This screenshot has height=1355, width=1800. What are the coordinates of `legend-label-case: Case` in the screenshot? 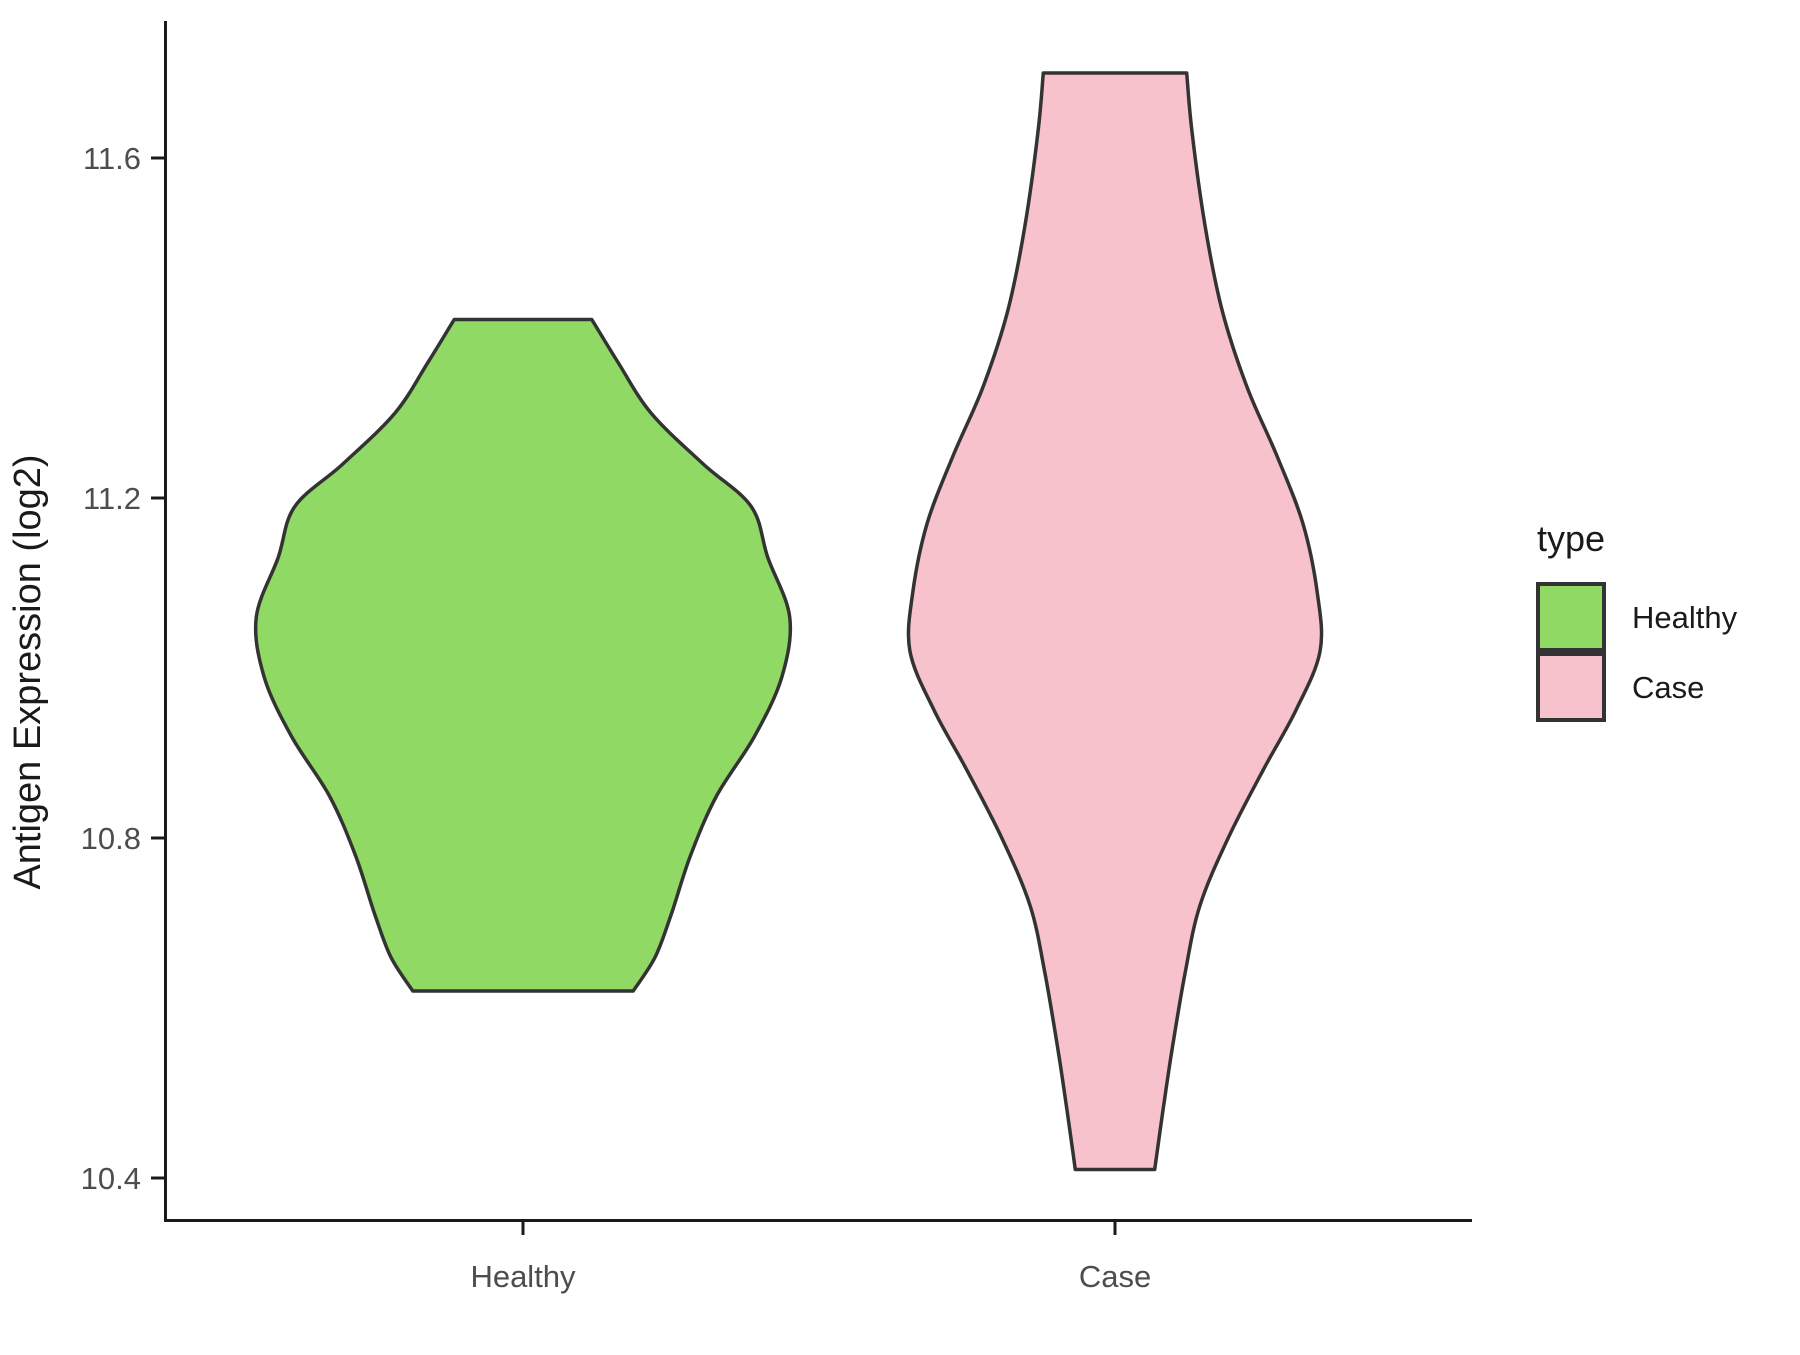 It's located at (1668, 687).